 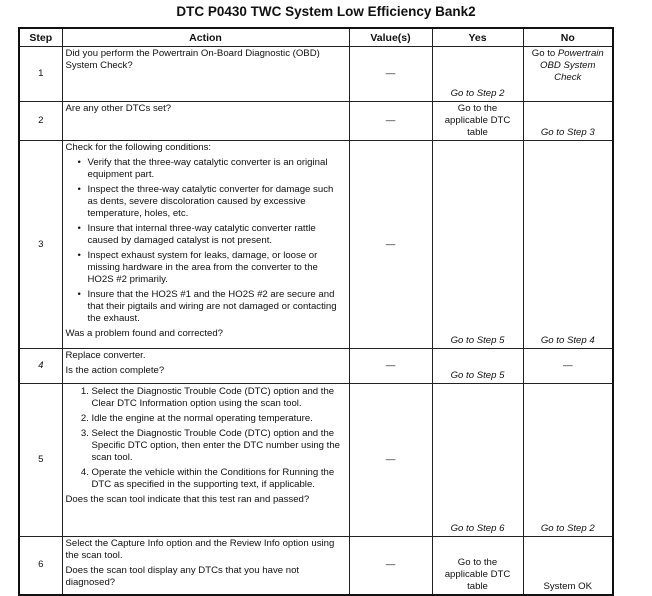 I want to click on header-no: No, so click(x=568, y=37).